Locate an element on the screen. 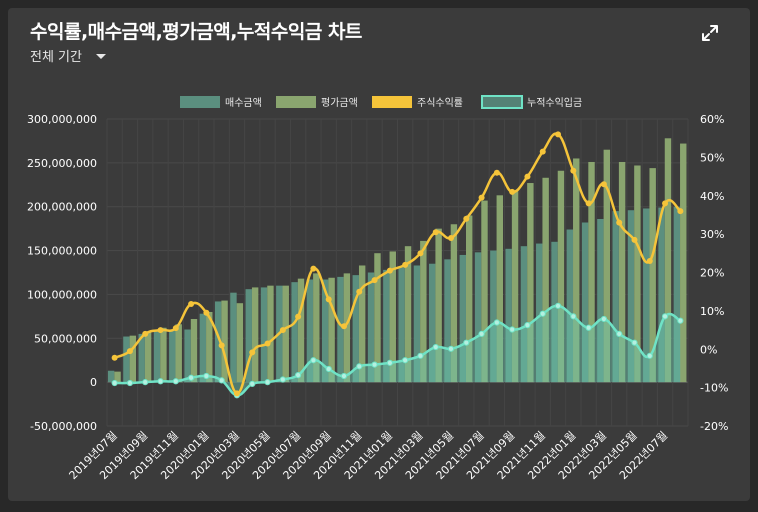 The image size is (758, 512). chart-legend: 매수금액 평가금액 주식수익률 누적수익입금 is located at coordinates (381, 102).